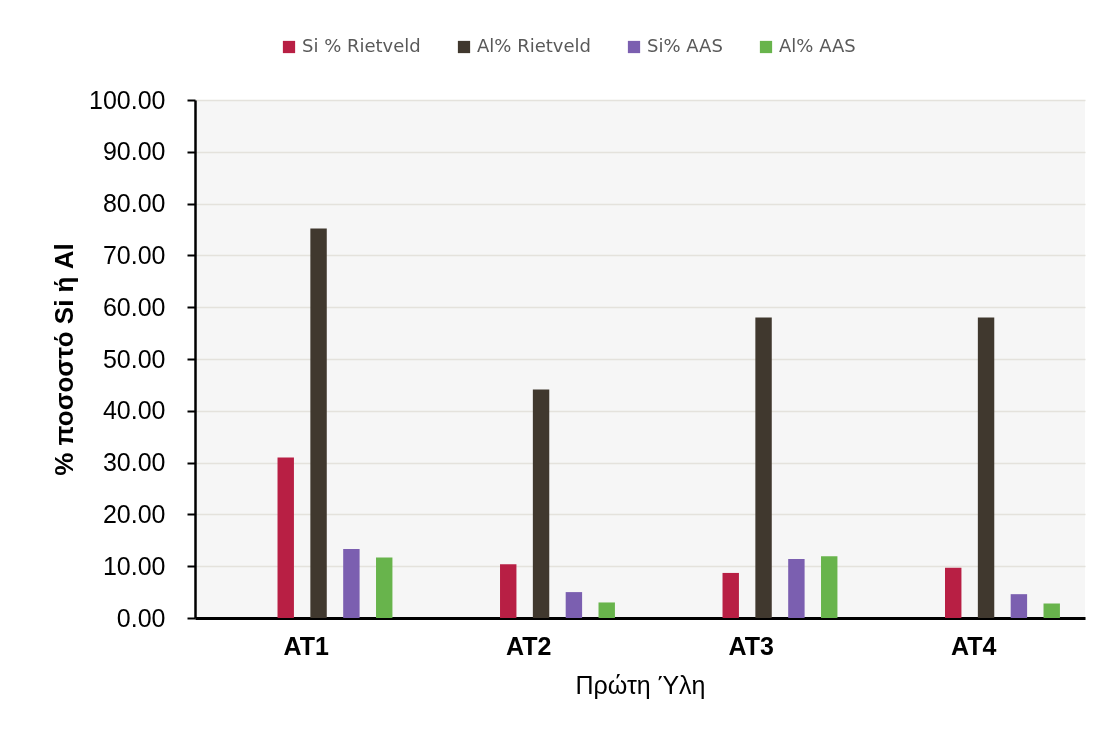 Image resolution: width=1106 pixels, height=730 pixels. I want to click on y-tick-label: 0.00, so click(141, 617).